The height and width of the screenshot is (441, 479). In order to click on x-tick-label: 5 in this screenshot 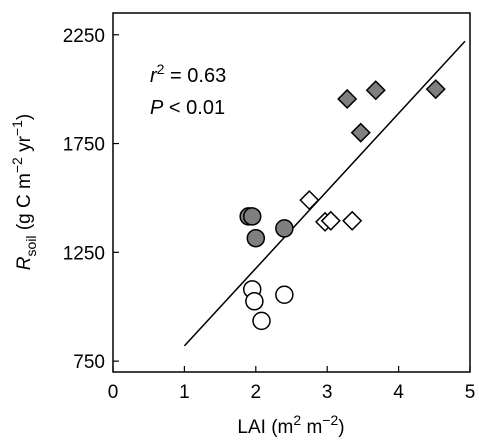, I will do `click(470, 392)`.